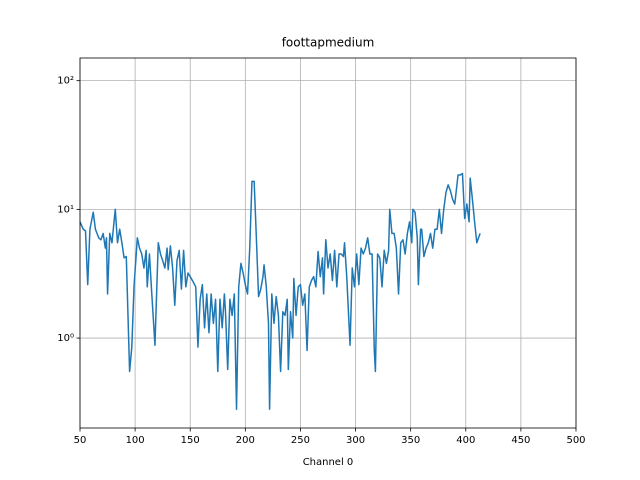  I want to click on x-tick-label: 500, so click(575, 440).